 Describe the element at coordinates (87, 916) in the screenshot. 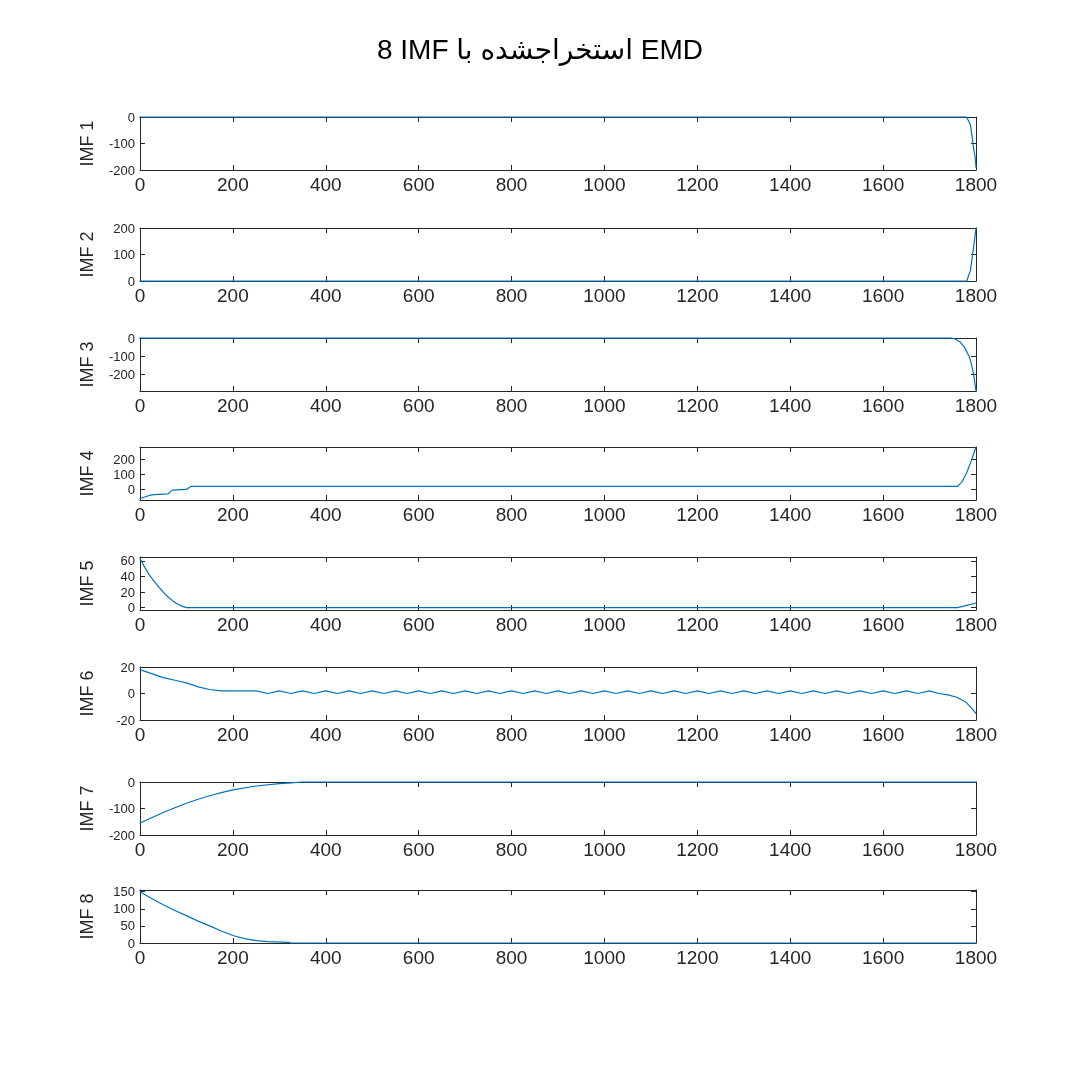

I see `y-axis-title: IMF 8` at that location.